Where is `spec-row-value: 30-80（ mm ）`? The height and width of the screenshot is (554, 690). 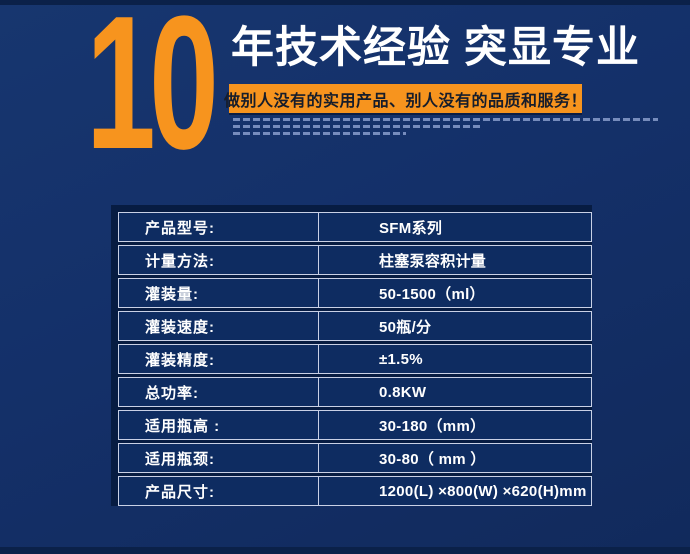 spec-row-value: 30-80（ mm ） is located at coordinates (432, 459).